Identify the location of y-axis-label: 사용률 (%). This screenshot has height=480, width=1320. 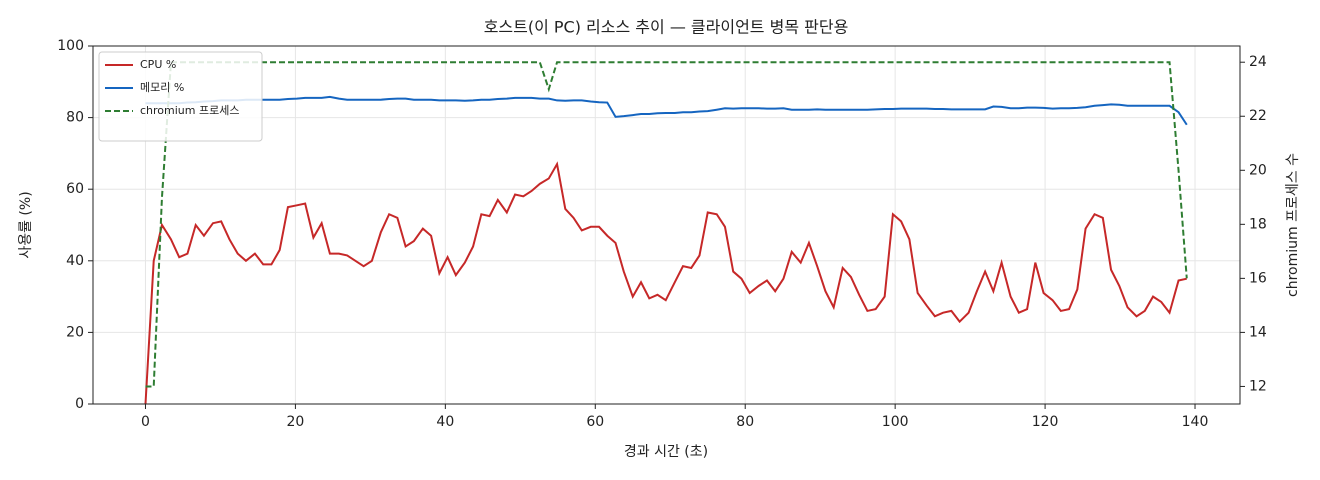
(26, 224).